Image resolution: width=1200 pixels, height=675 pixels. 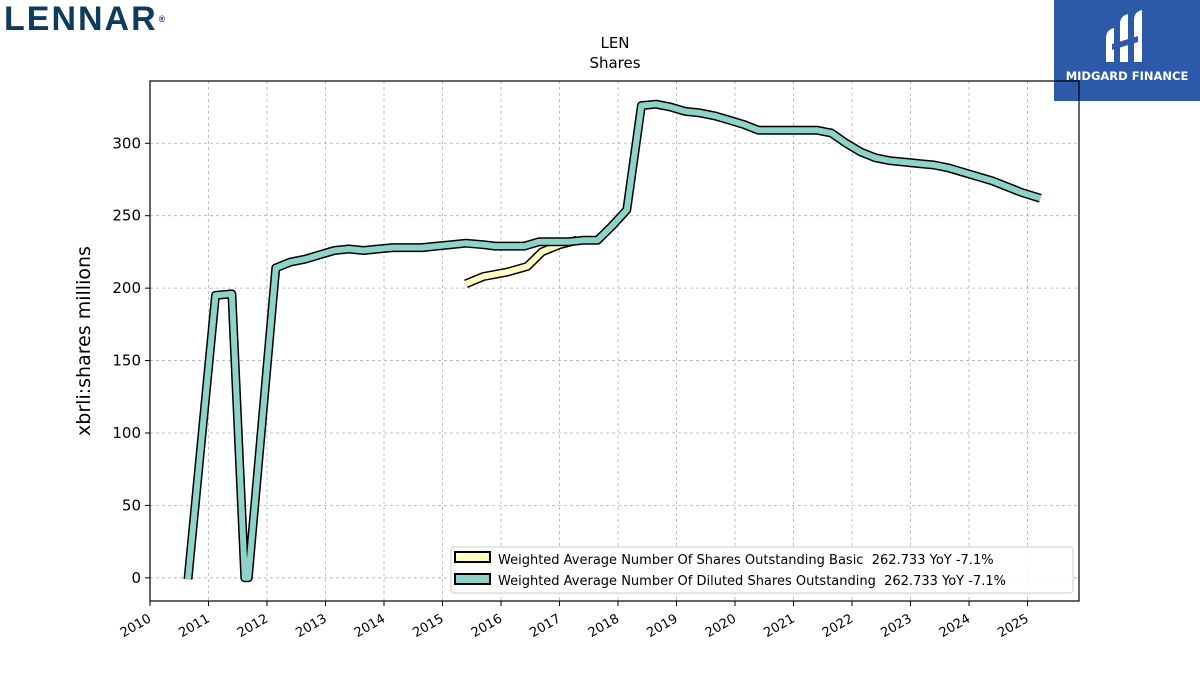 What do you see at coordinates (136, 626) in the screenshot?
I see `x-tick-label: 2010` at bounding box center [136, 626].